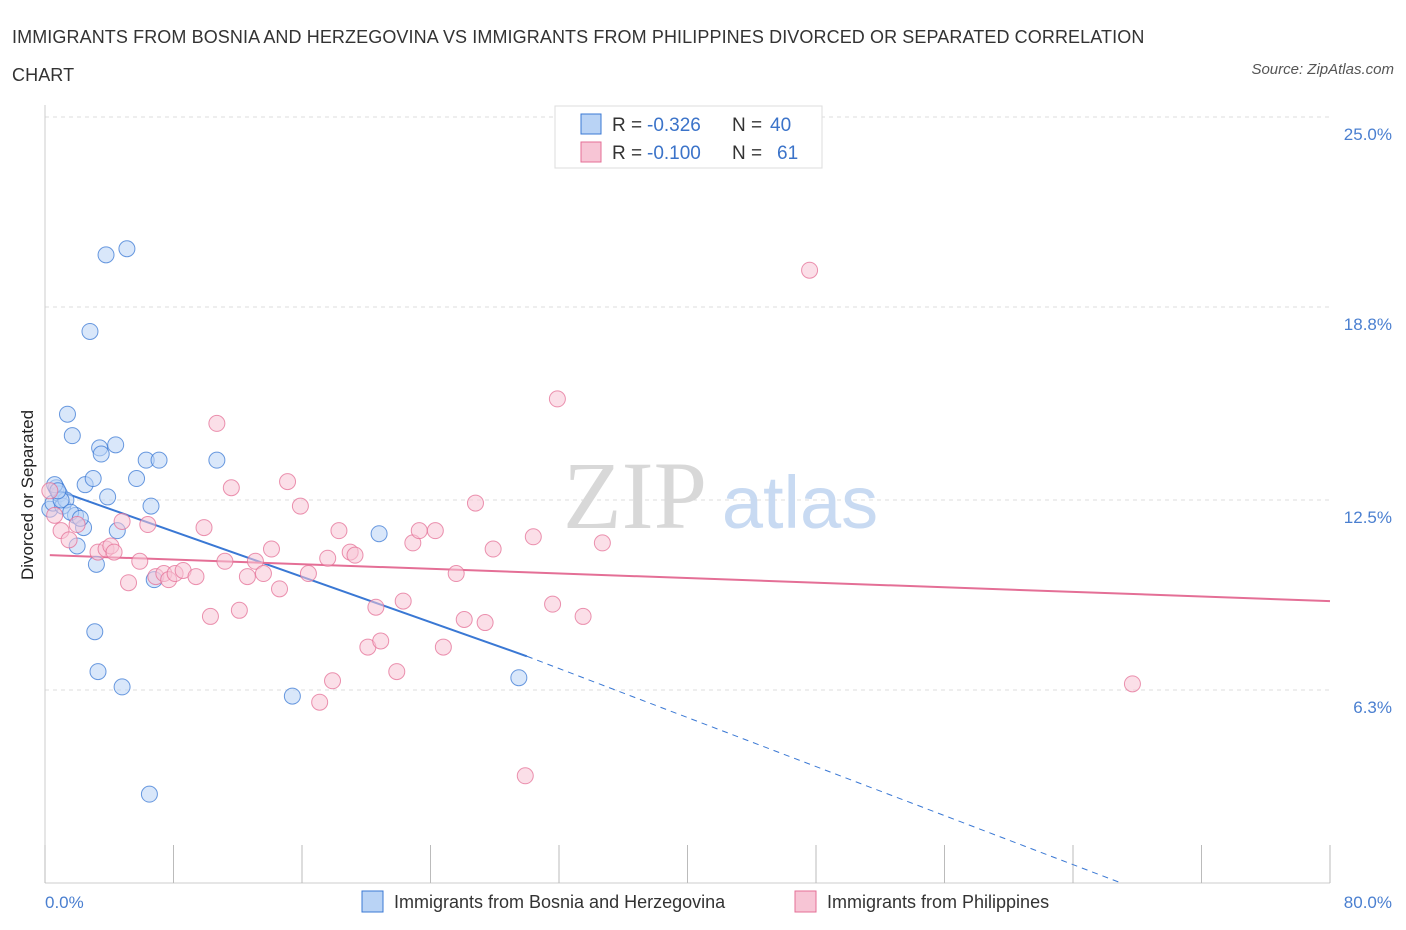 Image resolution: width=1406 pixels, height=930 pixels. I want to click on bosnia-trend-line, so click(288, 572).